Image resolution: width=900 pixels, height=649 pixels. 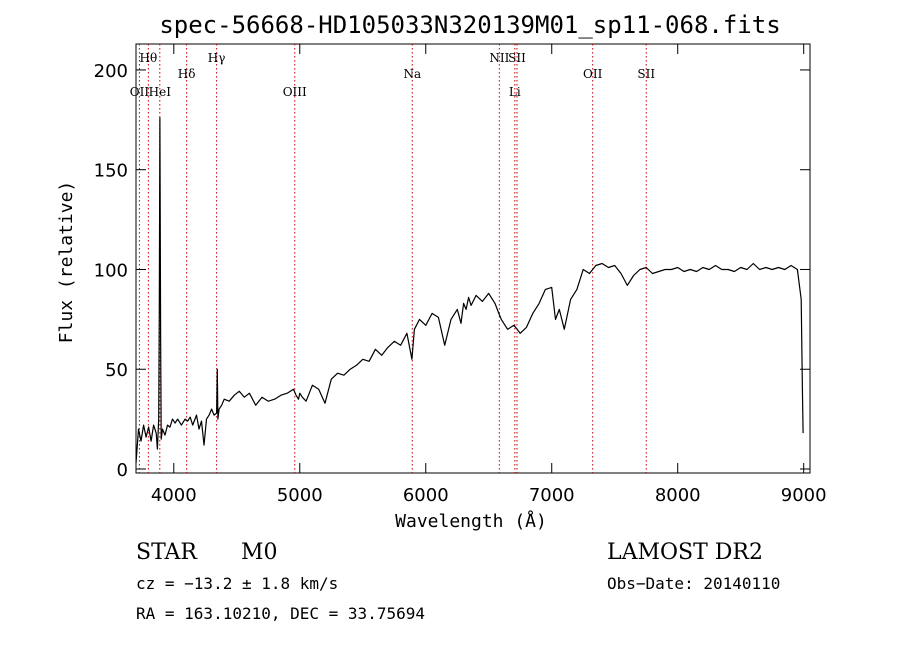 I want to click on spectral-line-label: Li, so click(x=515, y=92).